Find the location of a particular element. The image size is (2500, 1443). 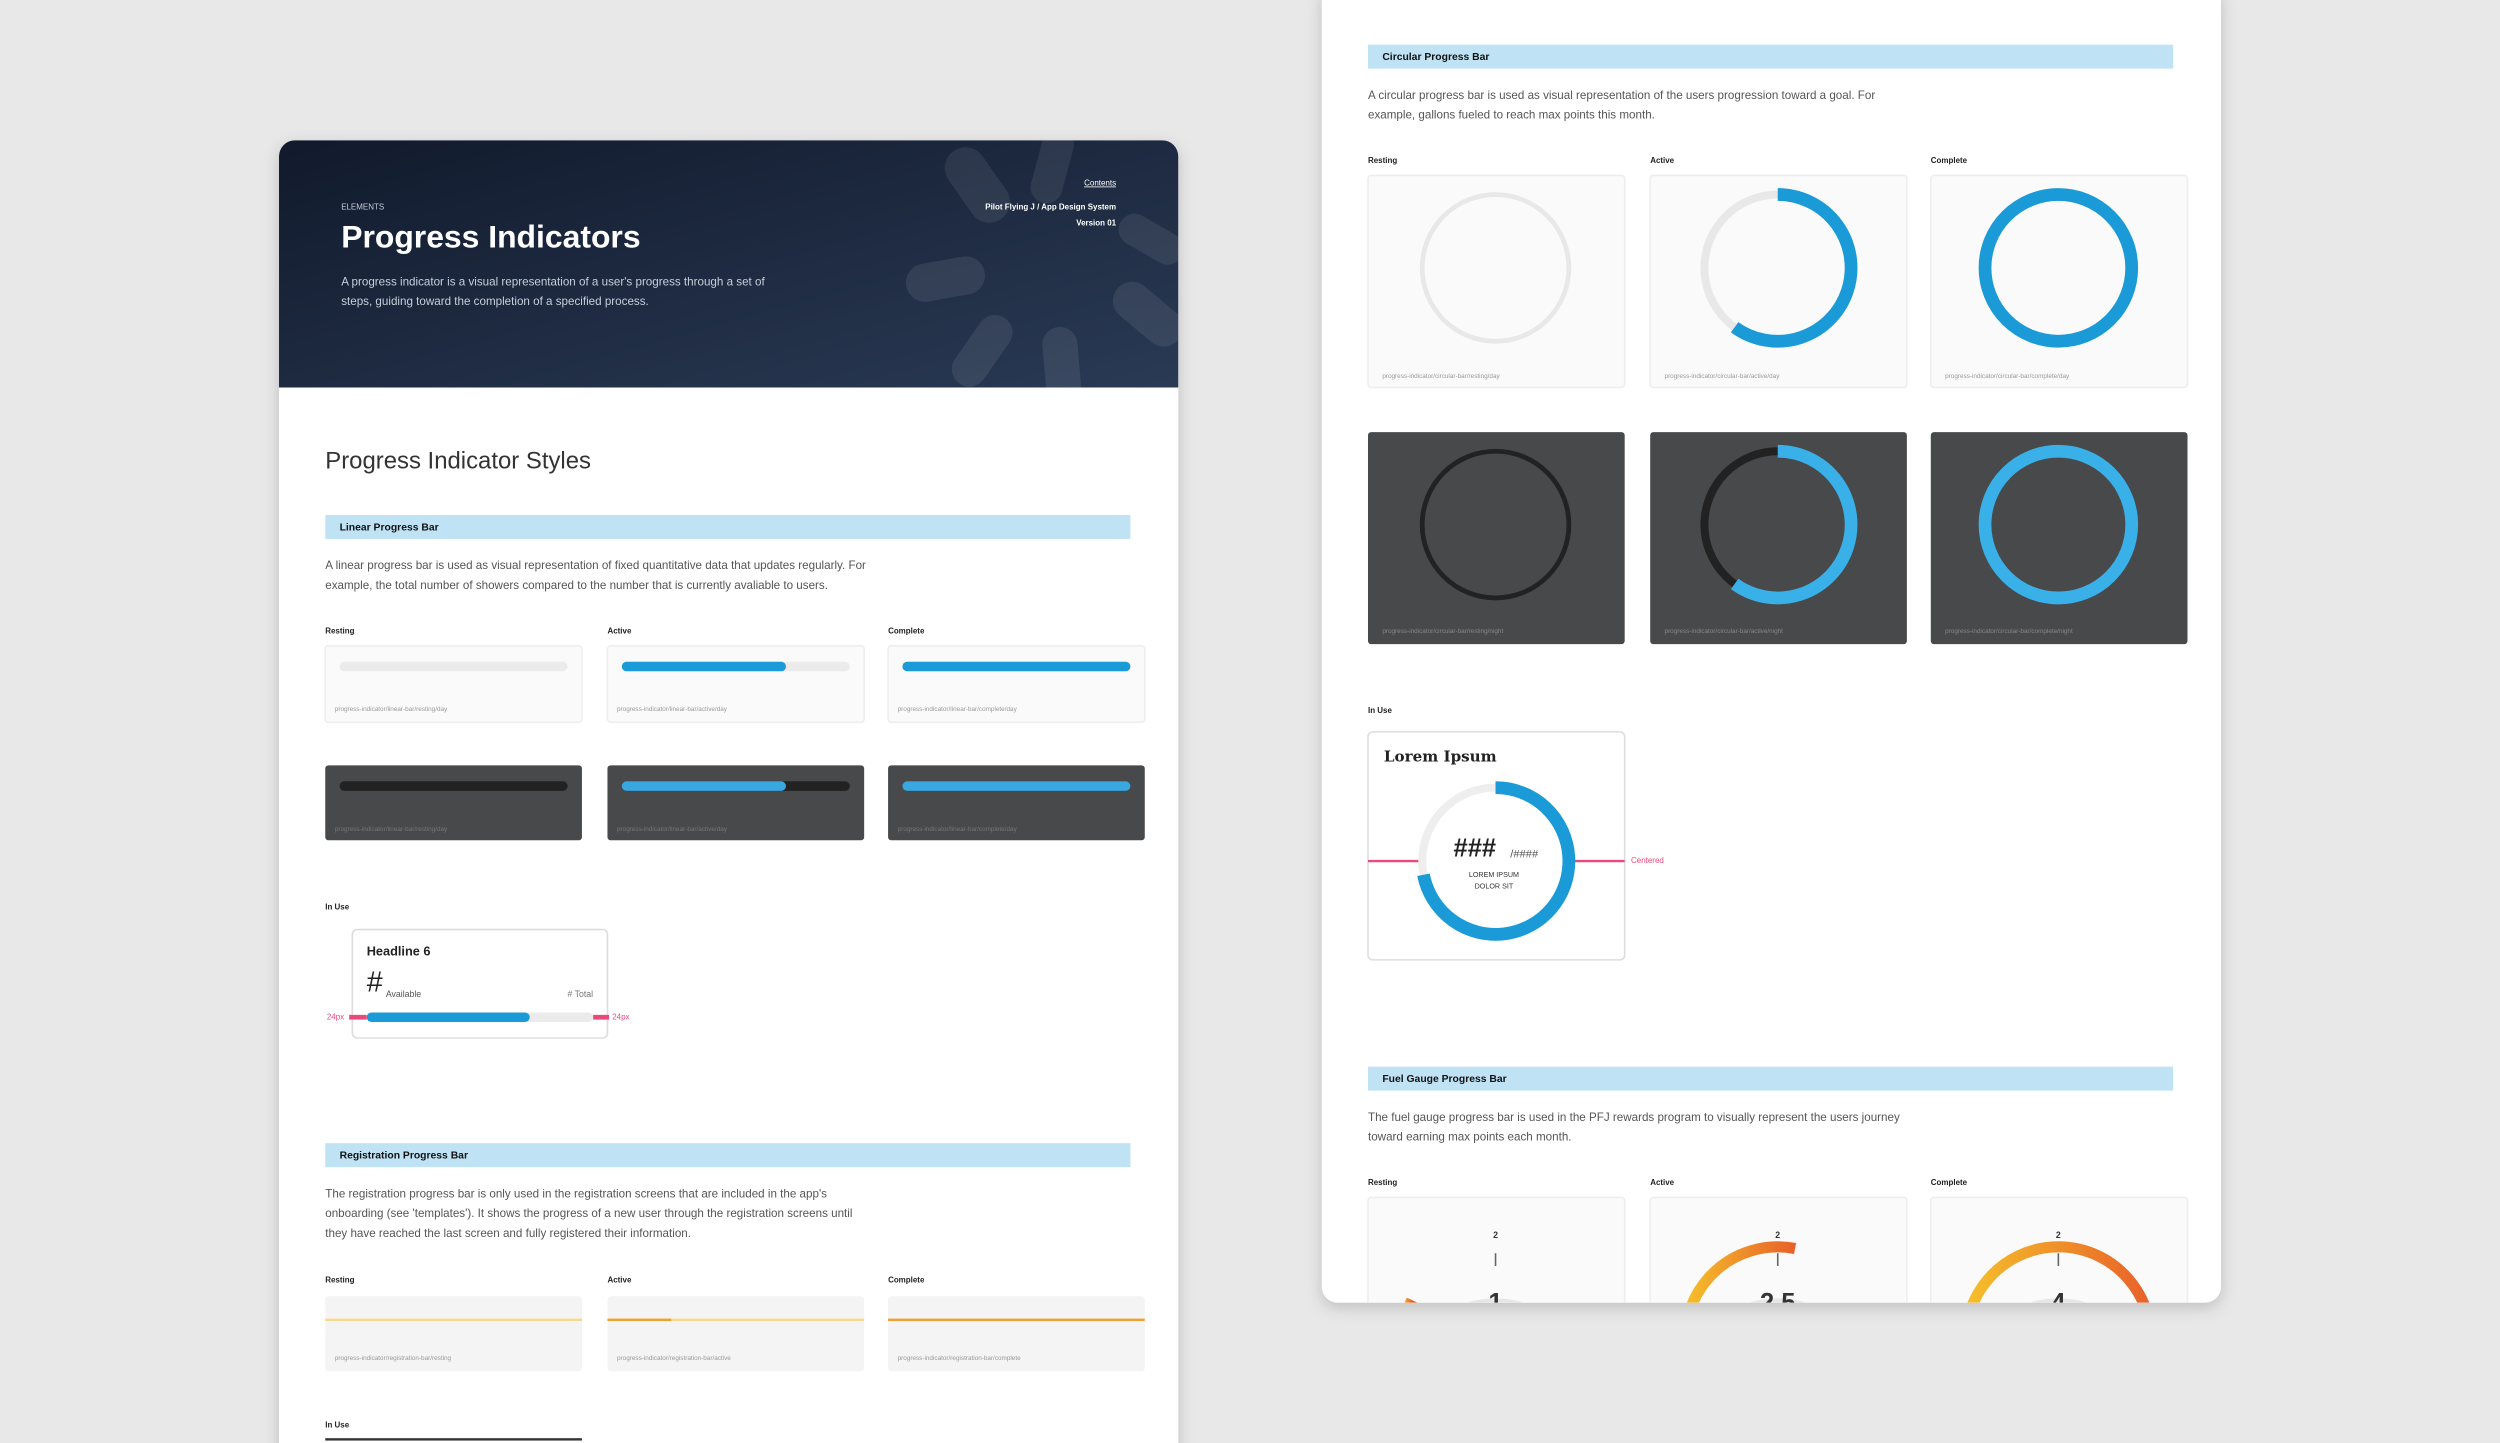

card-caption: DOLOR SIT is located at coordinates (1494, 886).